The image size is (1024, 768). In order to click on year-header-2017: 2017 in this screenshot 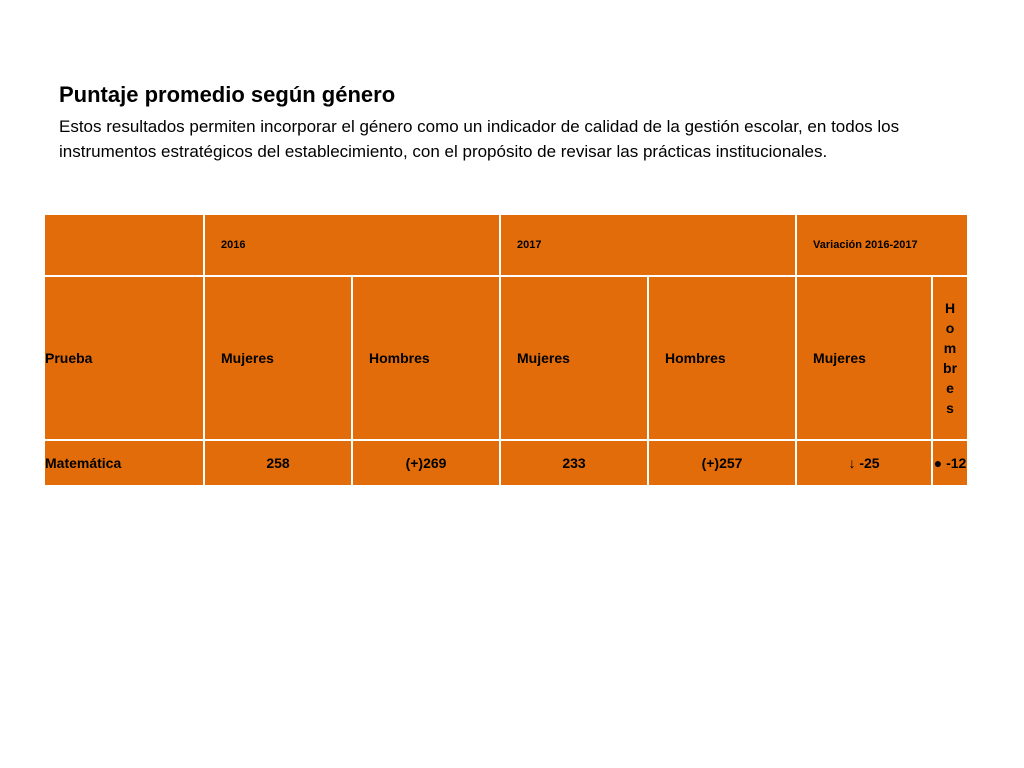, I will do `click(648, 245)`.